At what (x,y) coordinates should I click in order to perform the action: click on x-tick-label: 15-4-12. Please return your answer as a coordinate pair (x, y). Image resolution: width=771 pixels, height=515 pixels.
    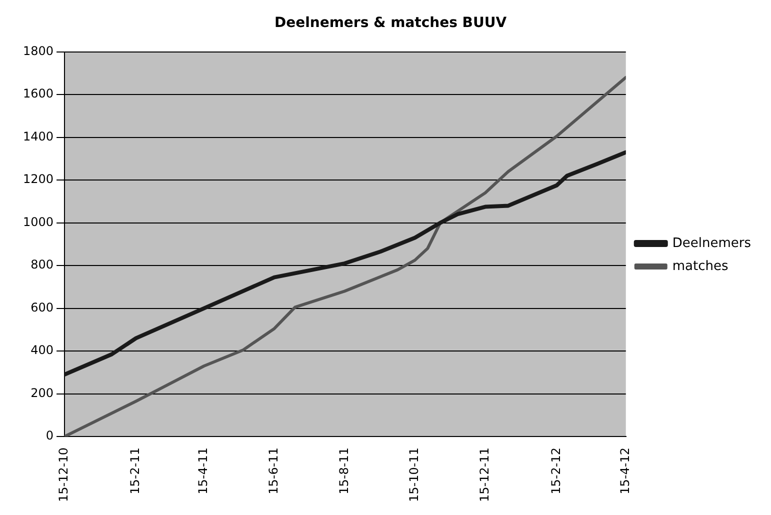
    Looking at the image, I should click on (625, 471).